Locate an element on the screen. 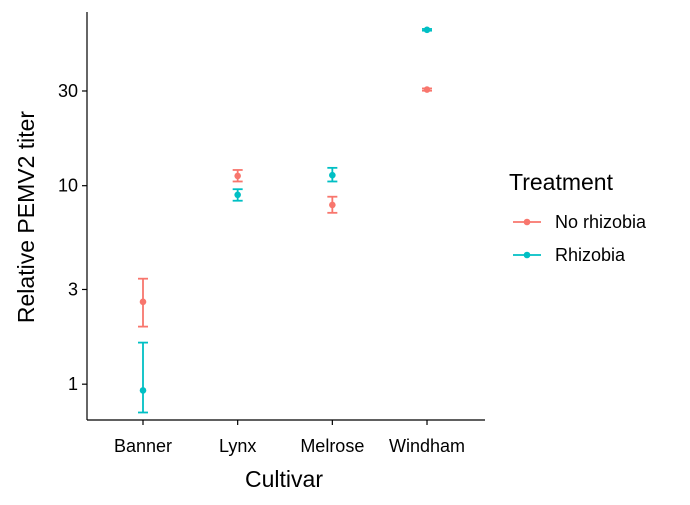 The image size is (690, 505). legend-label: No rhizobia is located at coordinates (601, 222).